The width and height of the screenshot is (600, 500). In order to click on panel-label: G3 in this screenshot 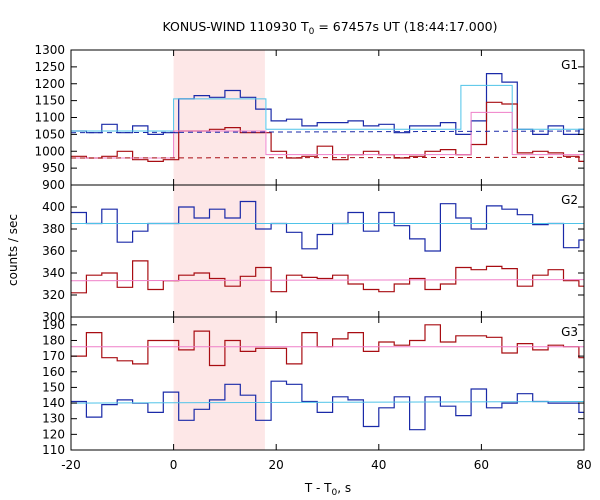, I will do `click(569, 332)`.